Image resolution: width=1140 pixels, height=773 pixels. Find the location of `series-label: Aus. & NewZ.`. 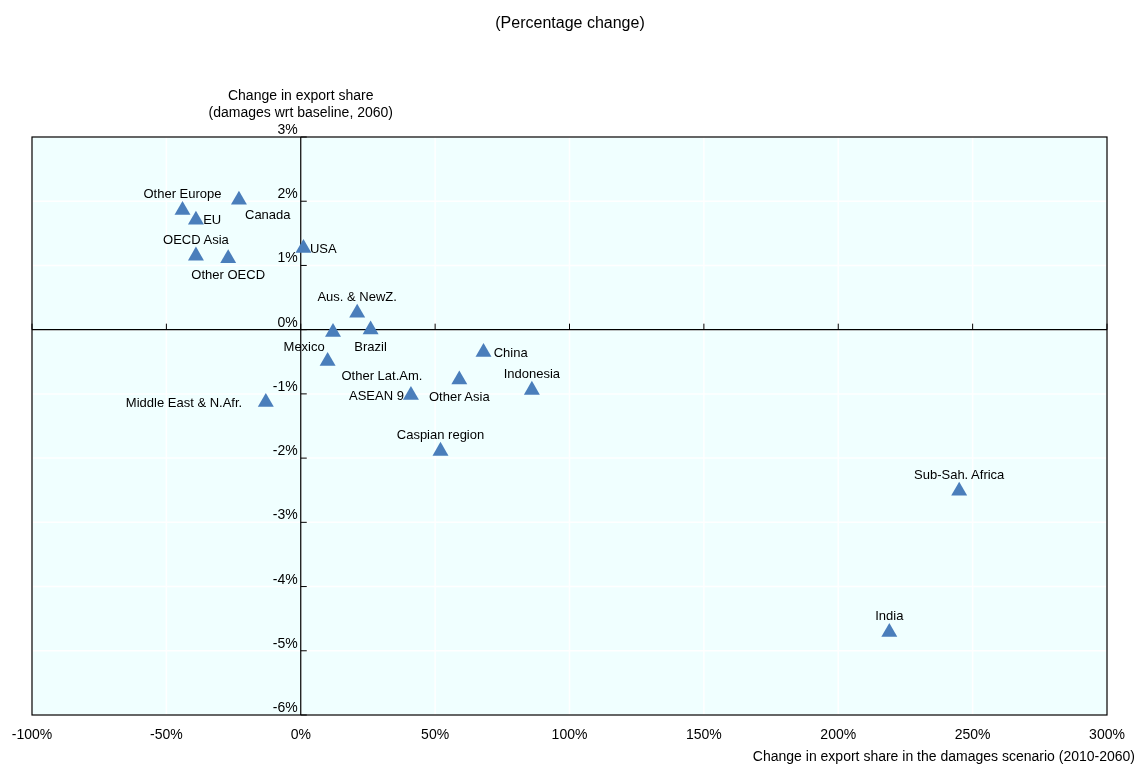

series-label: Aus. & NewZ. is located at coordinates (357, 296).